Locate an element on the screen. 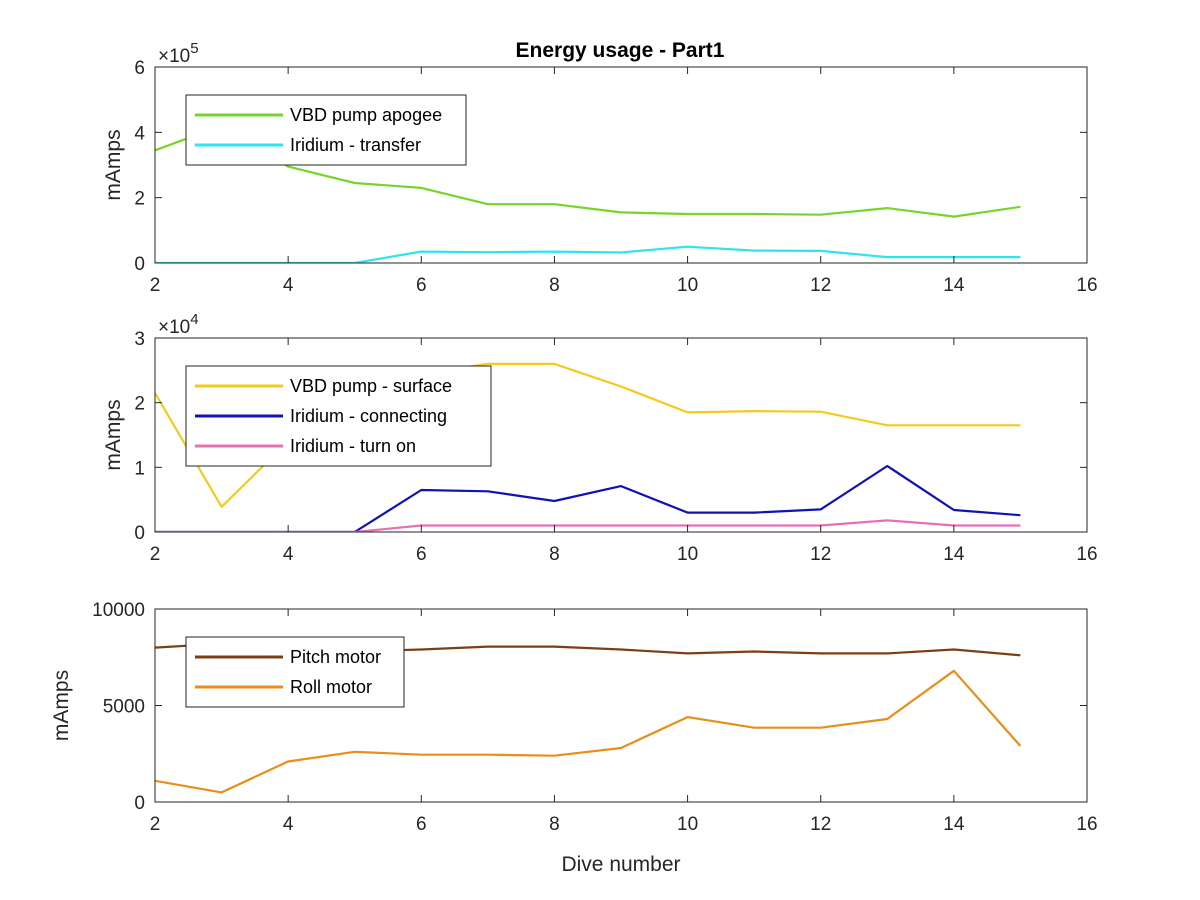  y-exponent-label: ×10⁵ is located at coordinates (178, 53).